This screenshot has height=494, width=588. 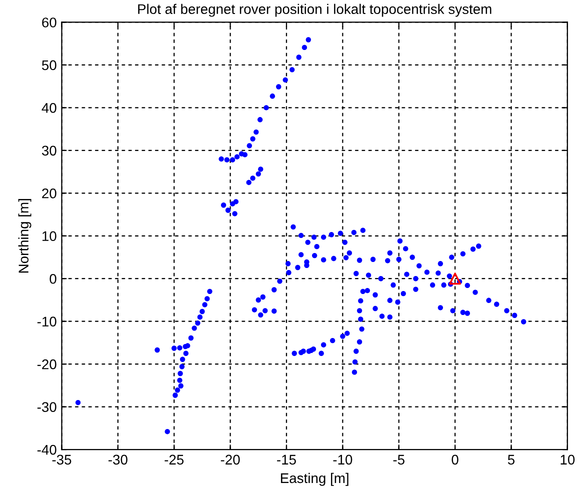 What do you see at coordinates (174, 459) in the screenshot?
I see `x-tick-label: -25` at bounding box center [174, 459].